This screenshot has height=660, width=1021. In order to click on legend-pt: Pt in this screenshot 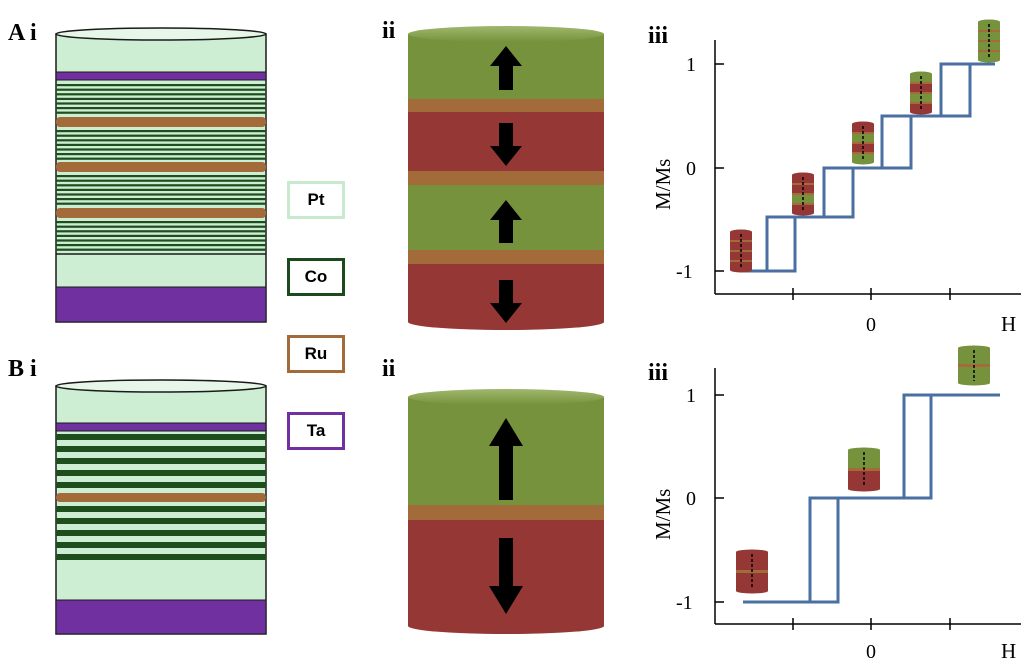, I will do `click(316, 200)`.